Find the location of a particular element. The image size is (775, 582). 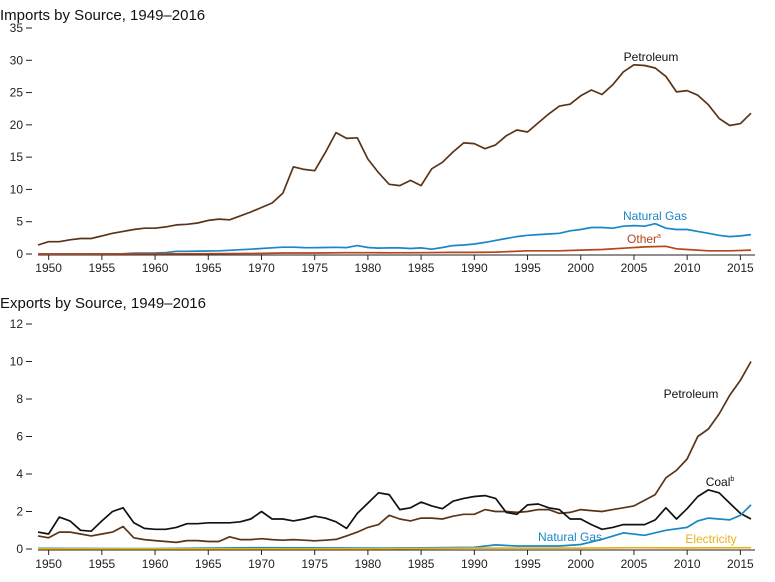

series-line-natural-gas-imports is located at coordinates (395, 238).